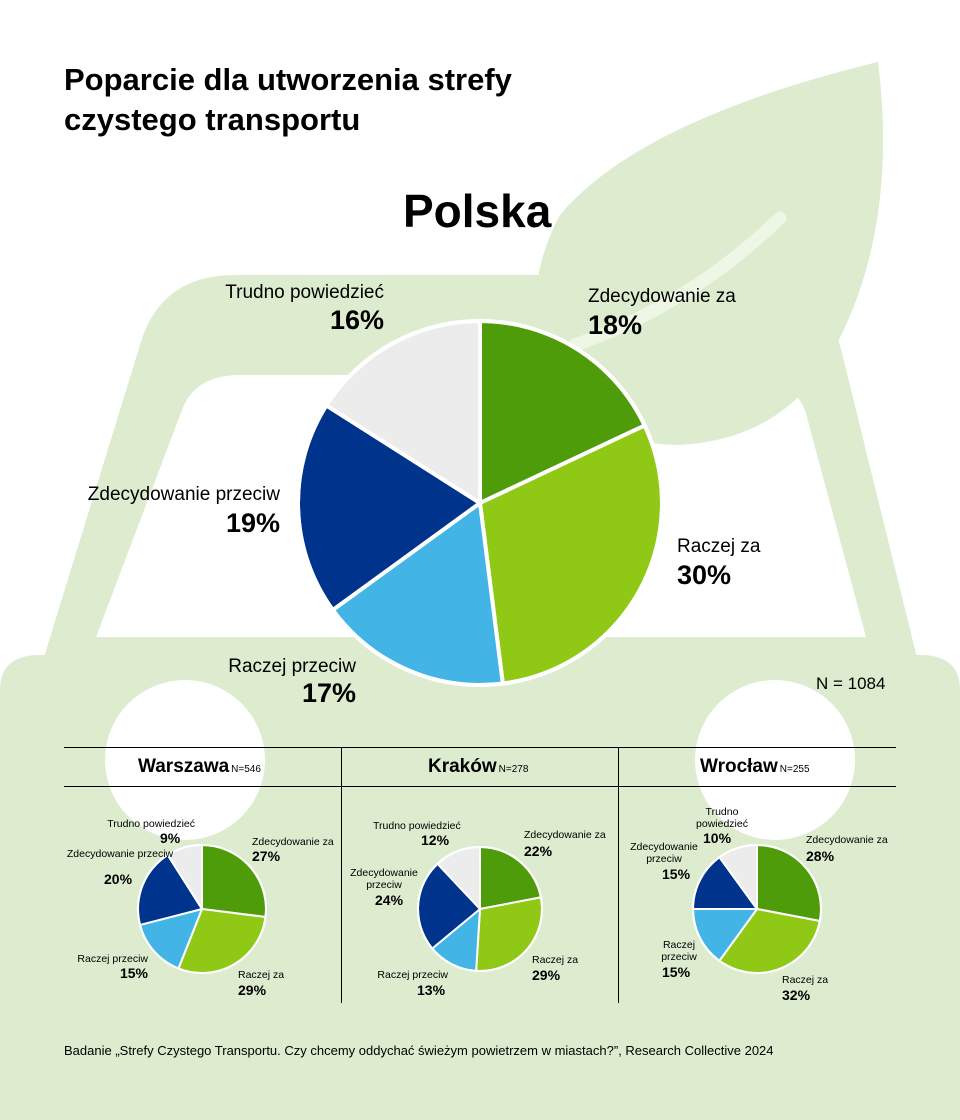 Image resolution: width=960 pixels, height=1120 pixels. Describe the element at coordinates (292, 666) in the screenshot. I see `label-raczej-przeciw: Raczej przeciw` at that location.